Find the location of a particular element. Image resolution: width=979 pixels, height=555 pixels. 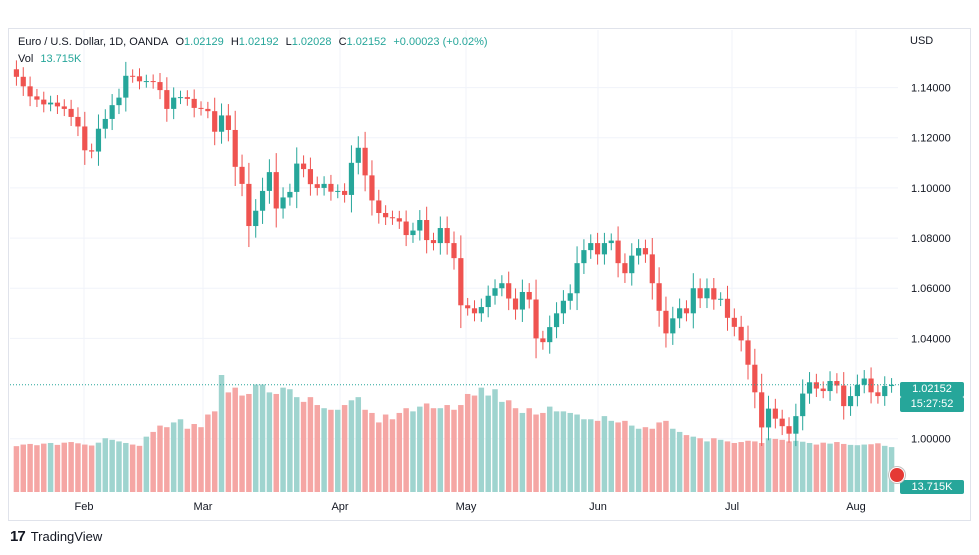

time-tick-label: Apr is located at coordinates (339, 507).